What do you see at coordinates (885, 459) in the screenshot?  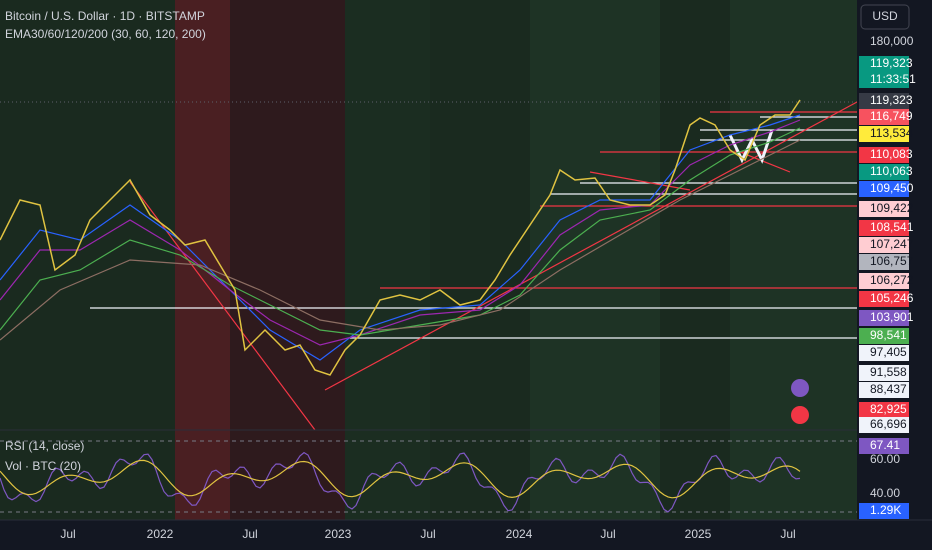 I see `rsi-tick: 60.00` at bounding box center [885, 459].